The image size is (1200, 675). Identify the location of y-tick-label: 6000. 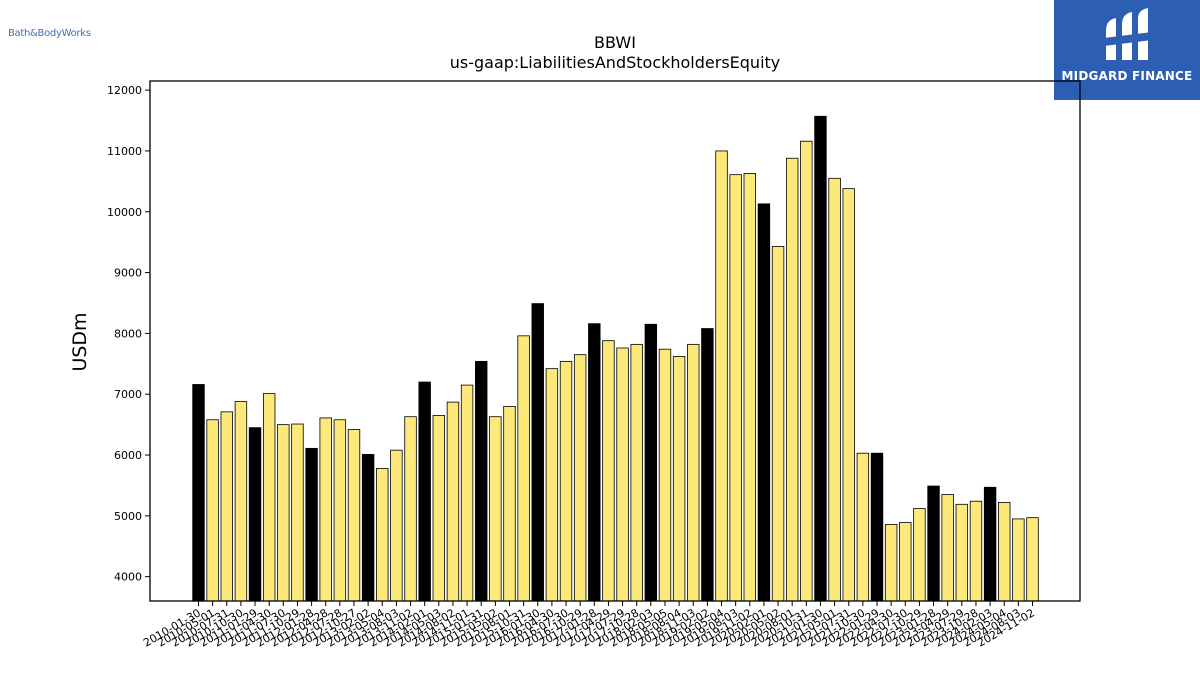
(128, 455).